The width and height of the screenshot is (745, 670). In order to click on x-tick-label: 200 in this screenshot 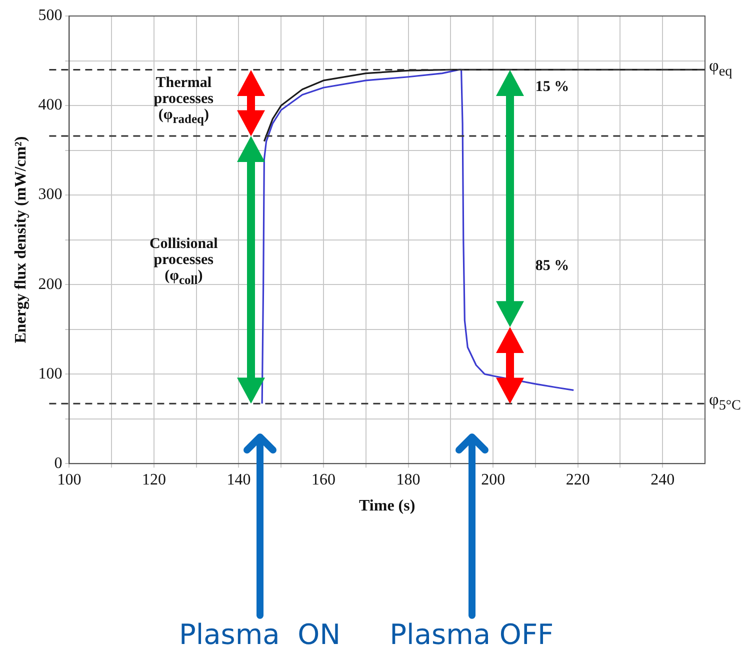, I will do `click(493, 479)`.